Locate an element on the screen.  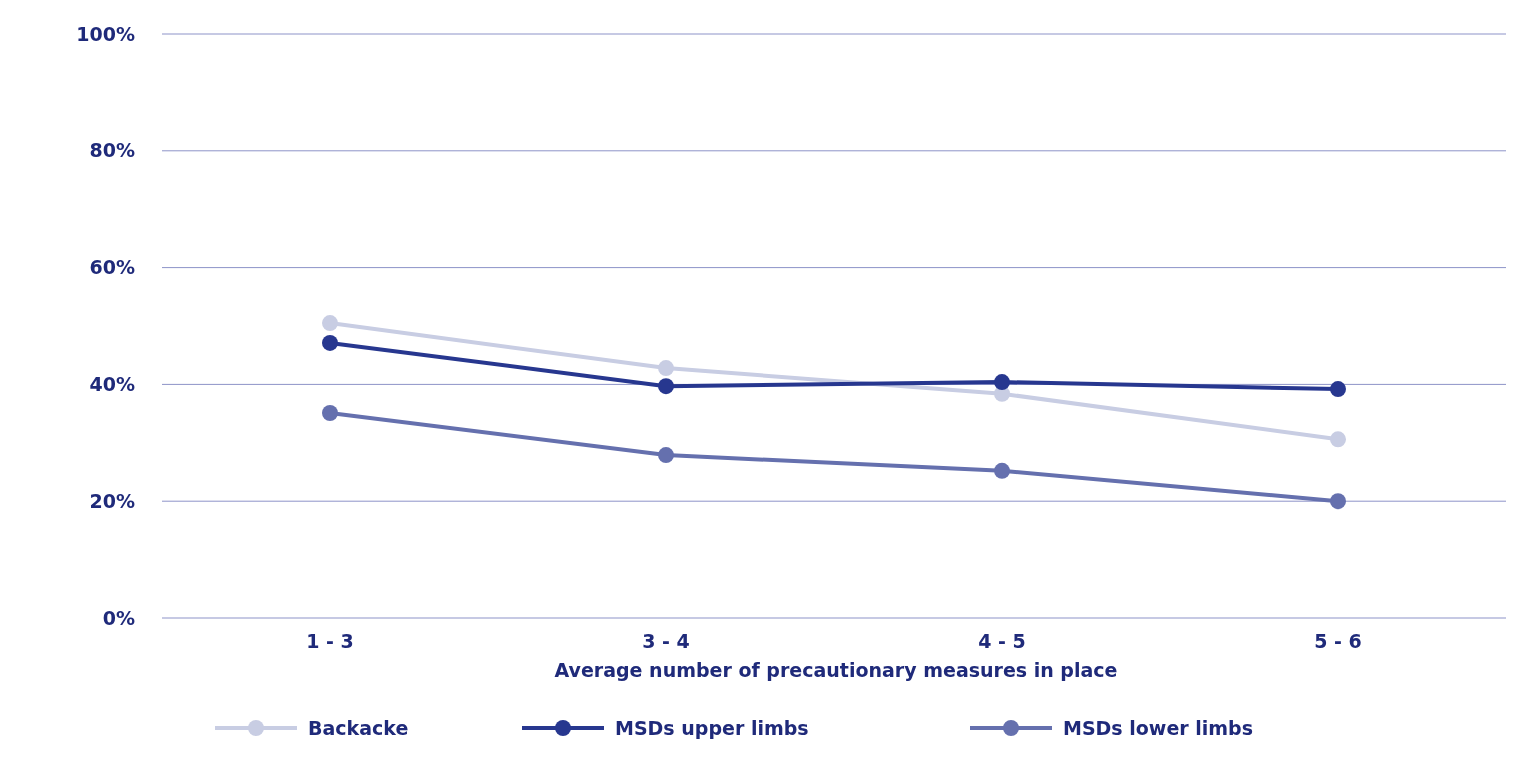
x-tick-label: 1 - 3 is located at coordinates (330, 641).